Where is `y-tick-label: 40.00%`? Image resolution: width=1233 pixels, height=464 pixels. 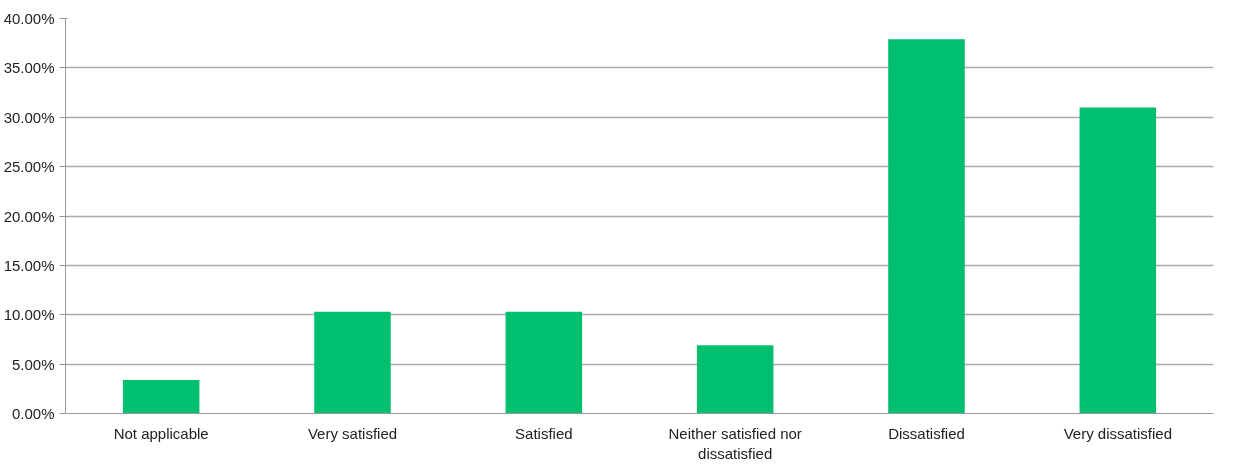 y-tick-label: 40.00% is located at coordinates (29, 18).